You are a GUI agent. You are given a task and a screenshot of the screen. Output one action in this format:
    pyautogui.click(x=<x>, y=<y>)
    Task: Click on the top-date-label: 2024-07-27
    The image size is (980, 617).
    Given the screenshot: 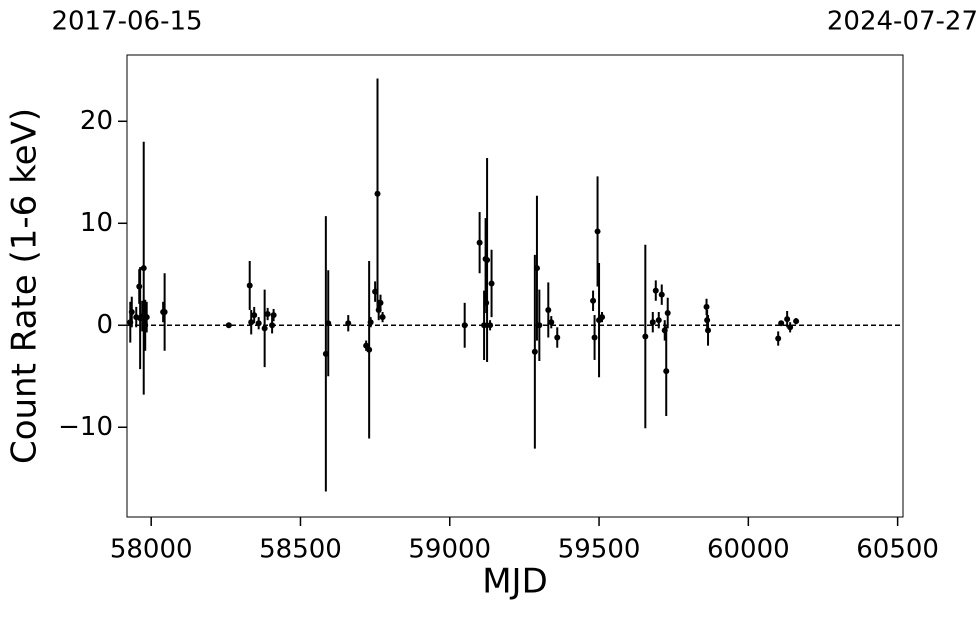 What is the action you would take?
    pyautogui.click(x=902, y=22)
    